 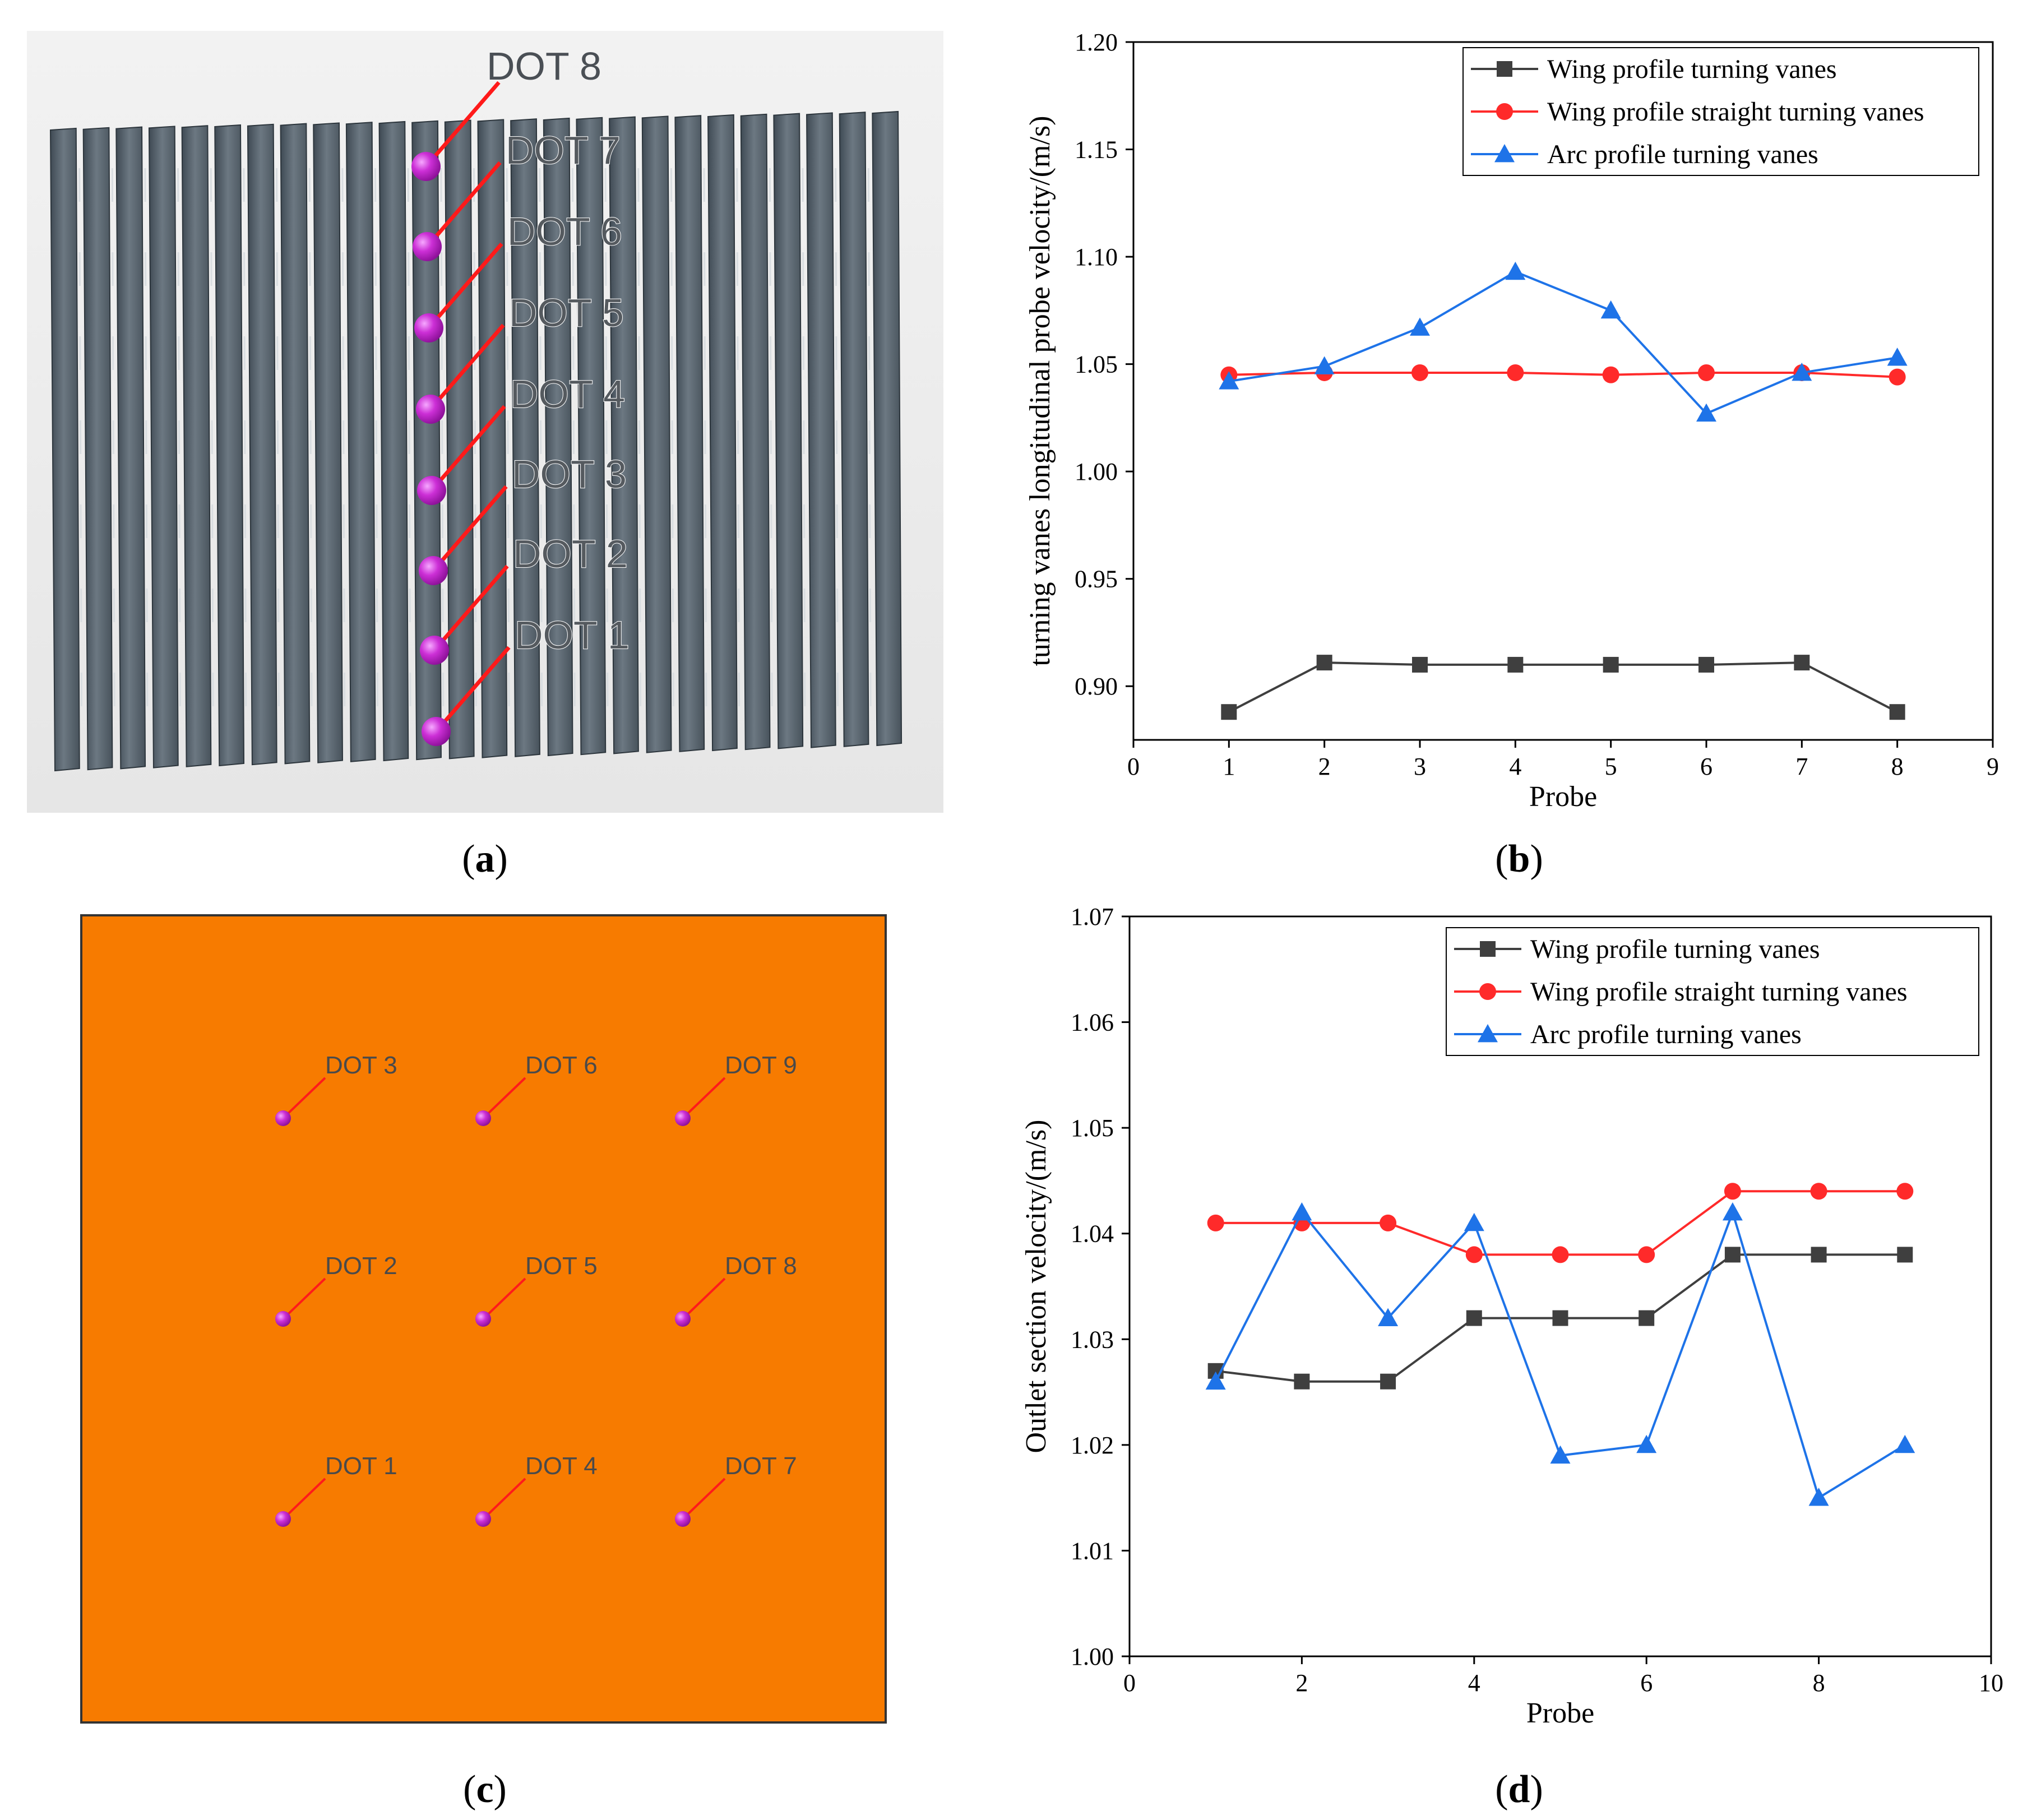 What do you see at coordinates (361, 1466) in the screenshot?
I see `probe-label: DOT 1` at bounding box center [361, 1466].